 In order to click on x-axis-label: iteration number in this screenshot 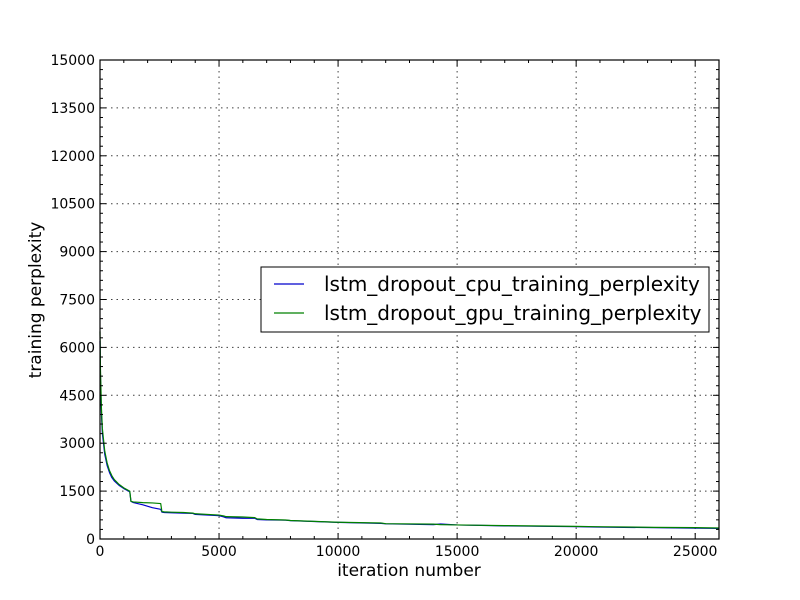, I will do `click(409, 571)`.